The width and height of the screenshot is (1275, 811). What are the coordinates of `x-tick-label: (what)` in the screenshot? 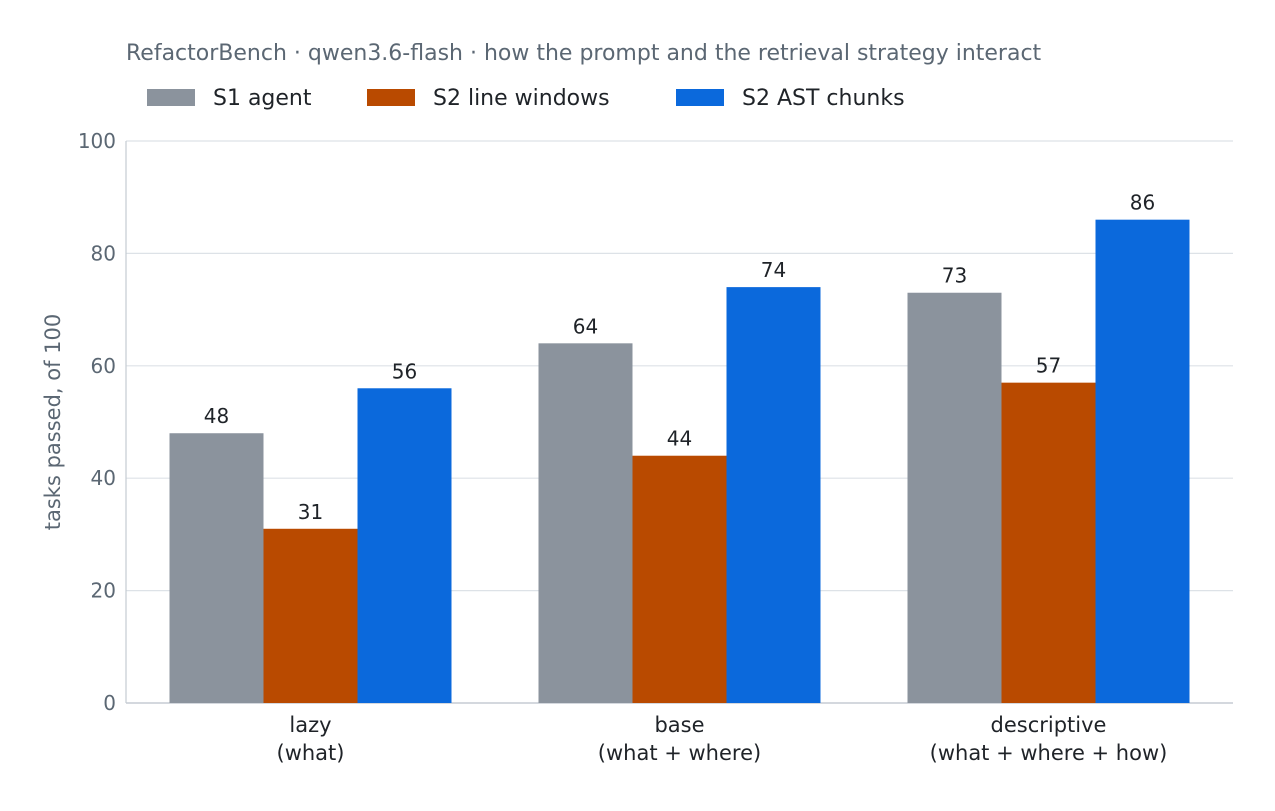 It's located at (311, 753).